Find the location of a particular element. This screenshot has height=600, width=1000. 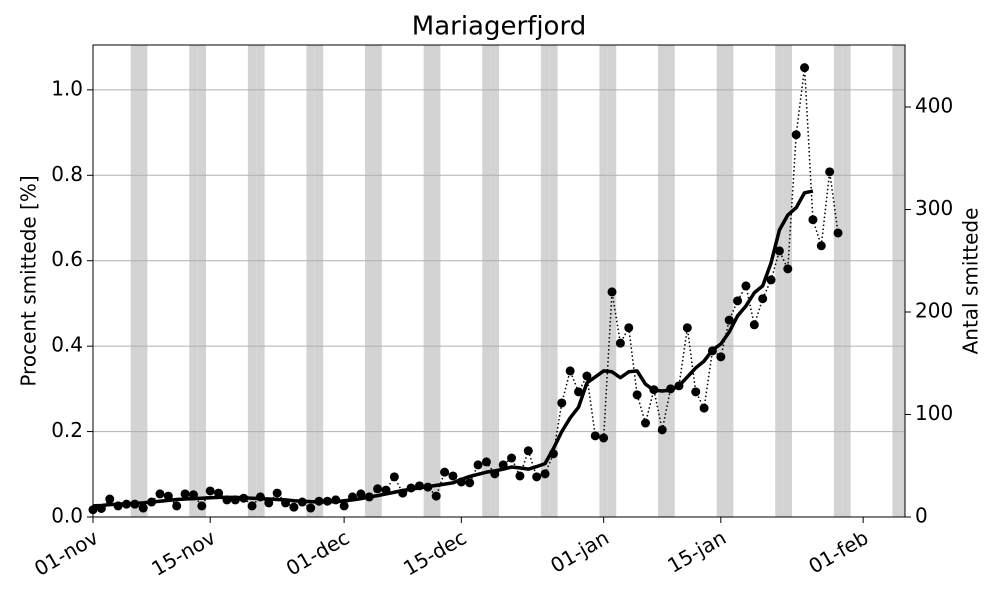

x-tick-label: 15-nov is located at coordinates (183, 553).